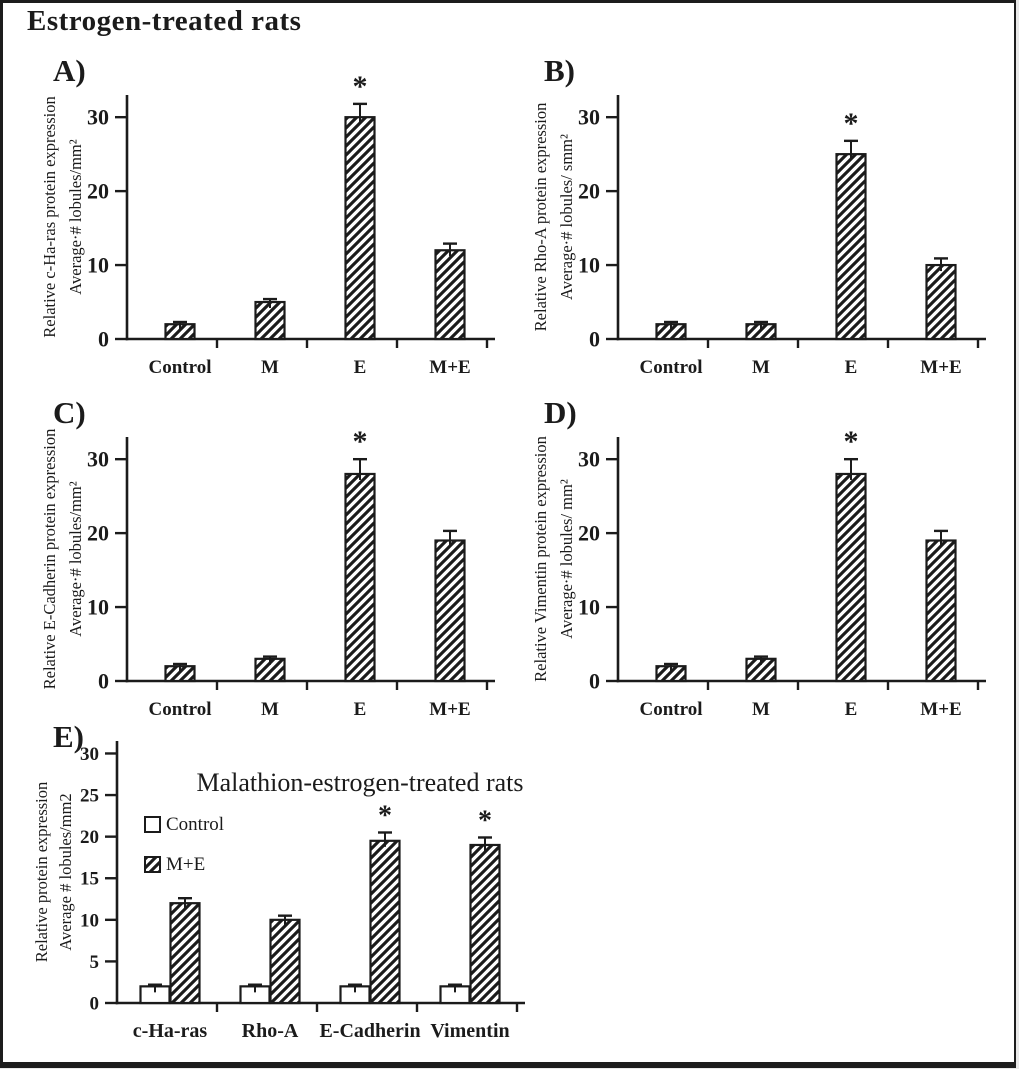  I want to click on legend-swatch-open, so click(152, 824).